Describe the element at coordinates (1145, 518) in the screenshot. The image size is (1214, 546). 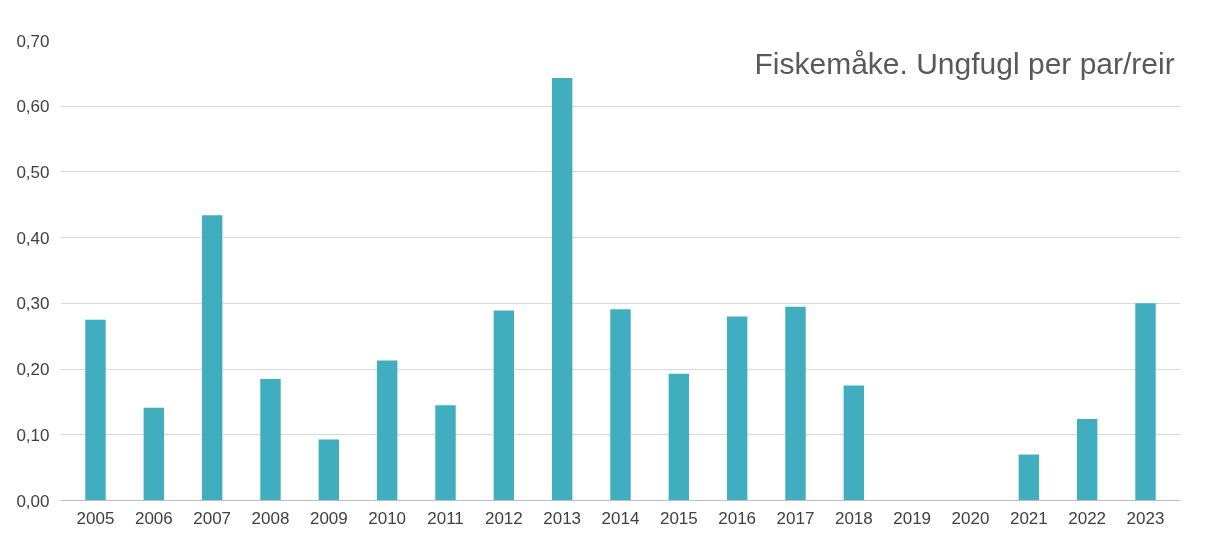
I see `x-tick-label: 2023` at that location.